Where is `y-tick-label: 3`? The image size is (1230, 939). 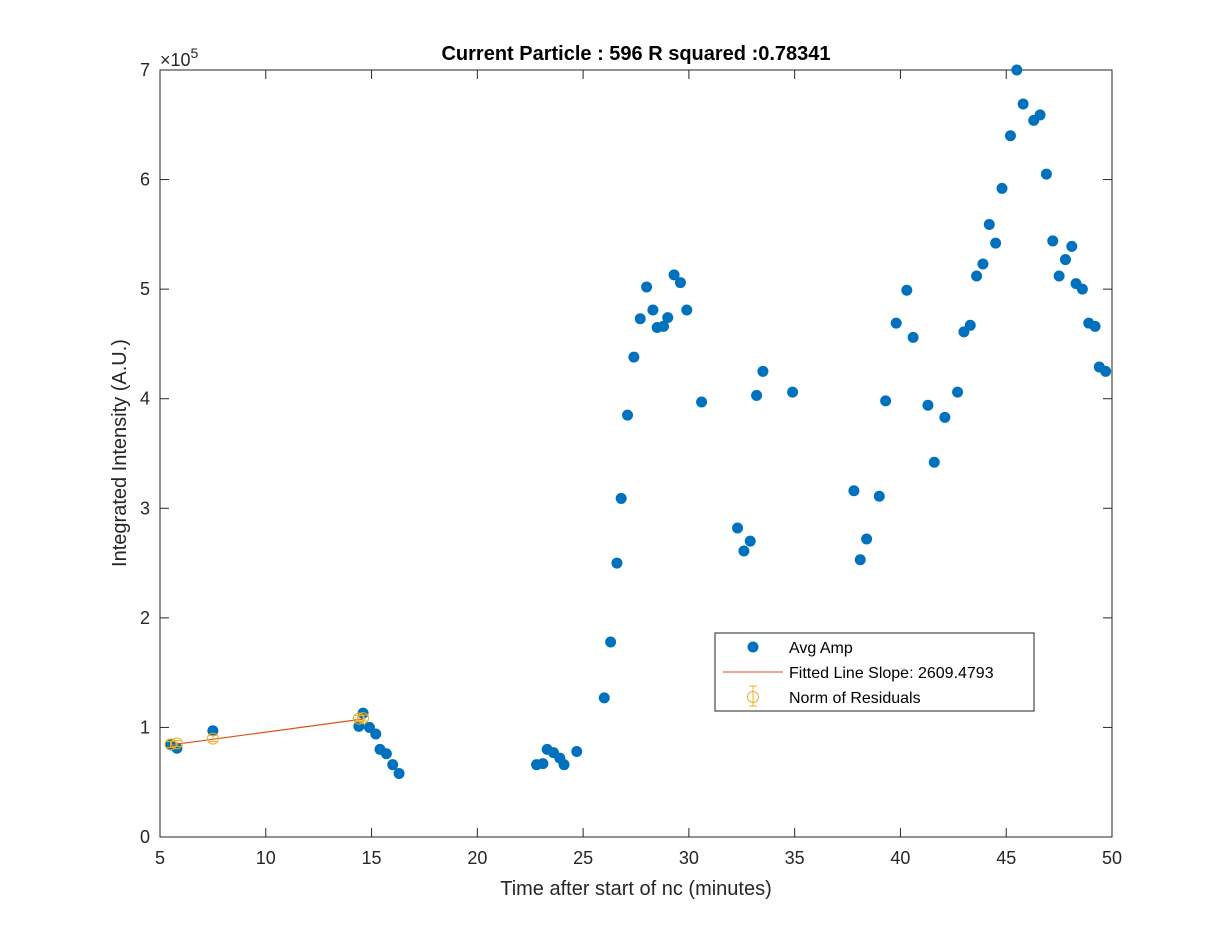
y-tick-label: 3 is located at coordinates (145, 508).